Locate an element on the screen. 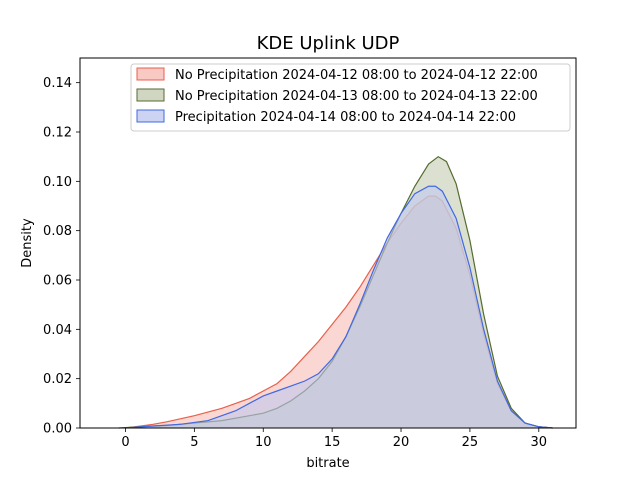  y-tick-label: 0.06 is located at coordinates (57, 281).